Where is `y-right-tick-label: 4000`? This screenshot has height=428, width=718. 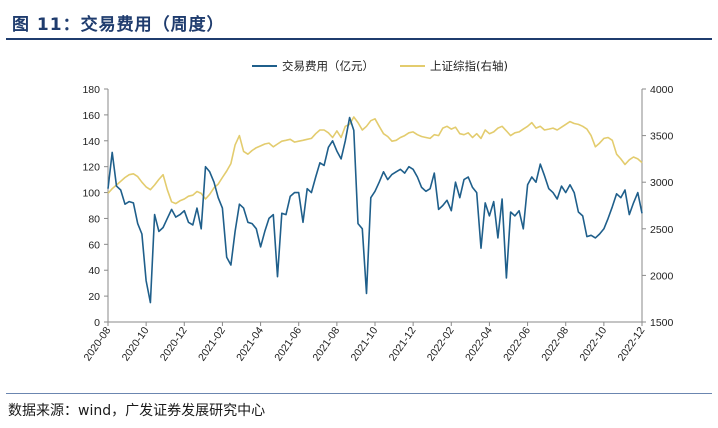
y-right-tick-label: 4000 is located at coordinates (662, 90).